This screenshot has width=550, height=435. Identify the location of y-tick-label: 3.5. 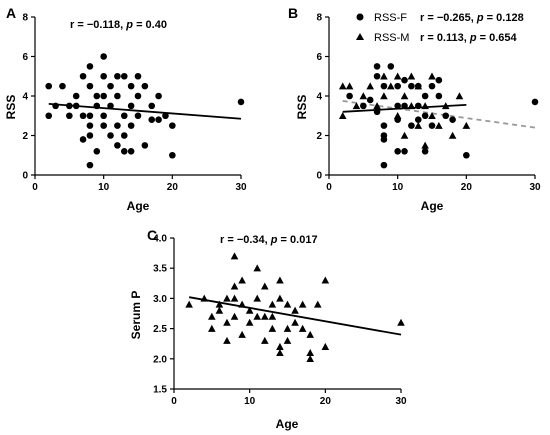
(160, 269).